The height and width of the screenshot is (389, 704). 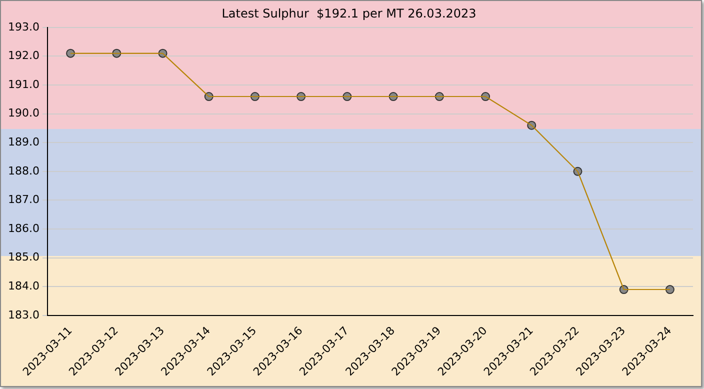 What do you see at coordinates (24, 199) in the screenshot?
I see `y-tick-label: 187.0` at bounding box center [24, 199].